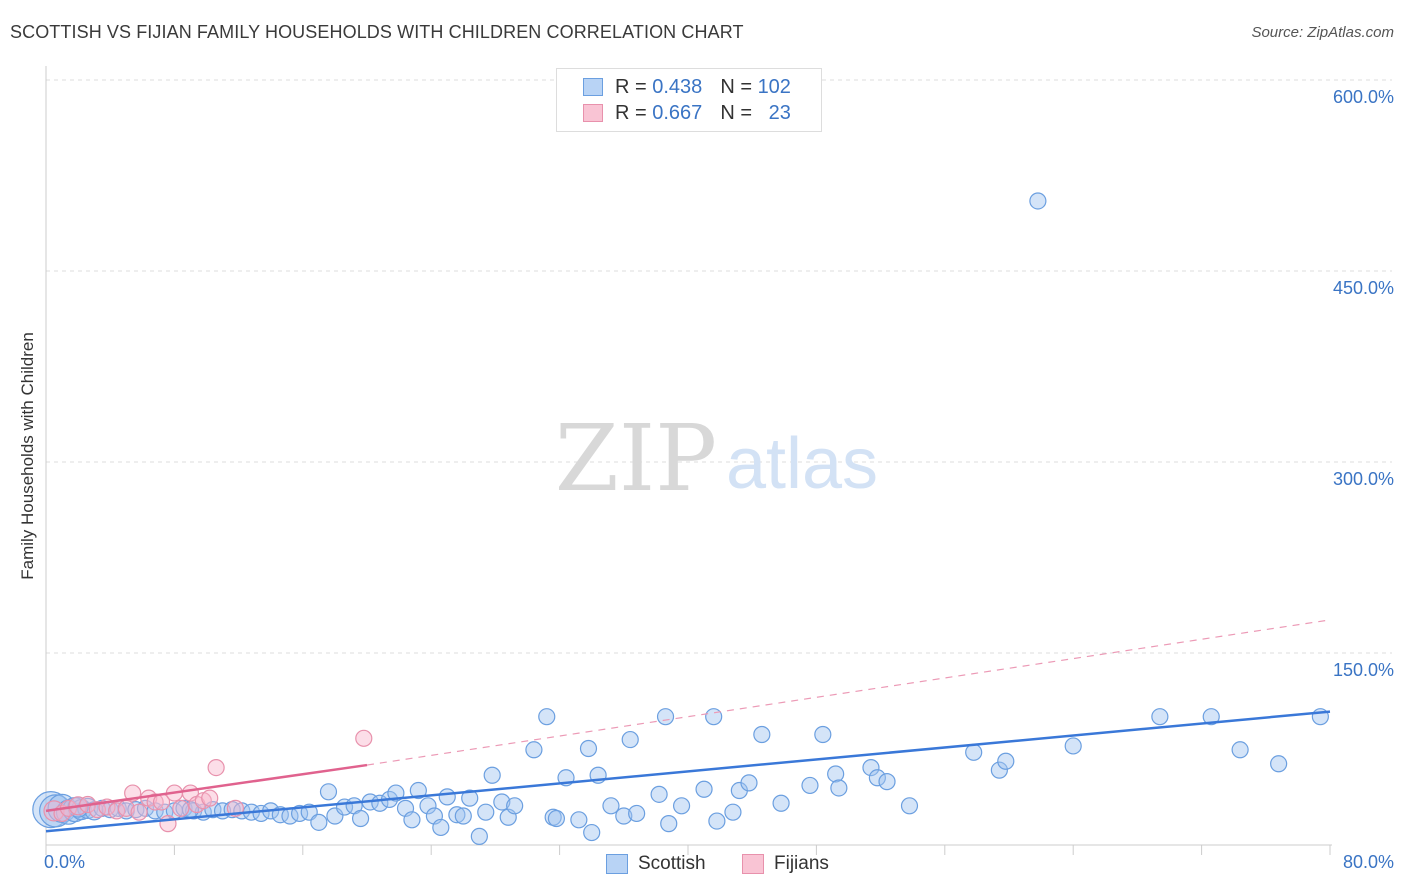 The height and width of the screenshot is (892, 1406). I want to click on fijians-r-label: R =, so click(631, 112).